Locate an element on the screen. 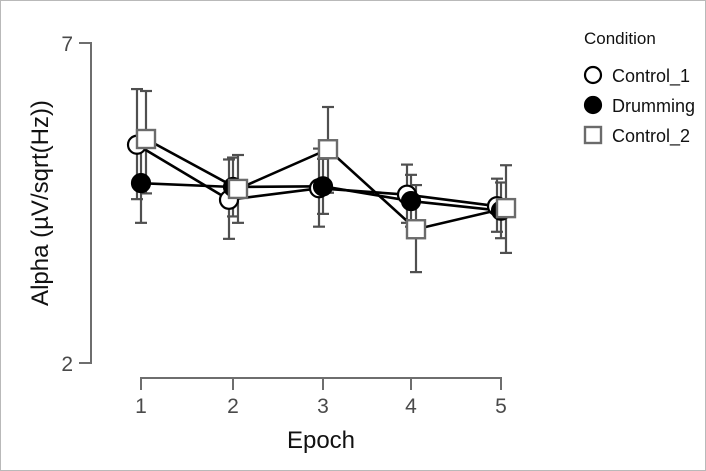 The image size is (706, 471). y-axis: 7 2 Alpha (µV/sqrt(Hz)) is located at coordinates (59, 204).